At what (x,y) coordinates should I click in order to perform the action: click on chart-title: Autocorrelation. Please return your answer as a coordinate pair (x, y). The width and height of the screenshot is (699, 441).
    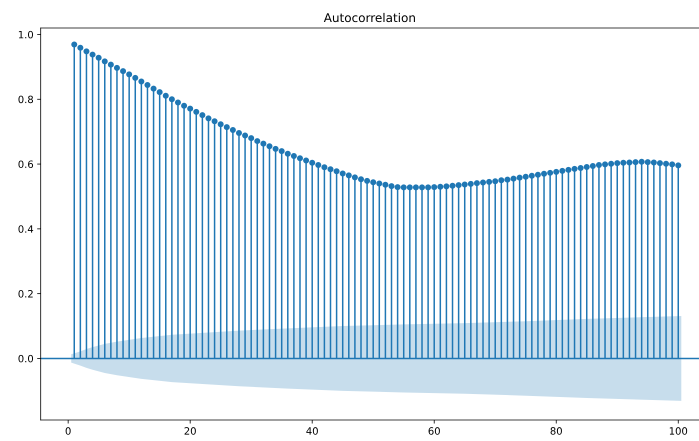
    Looking at the image, I should click on (369, 17).